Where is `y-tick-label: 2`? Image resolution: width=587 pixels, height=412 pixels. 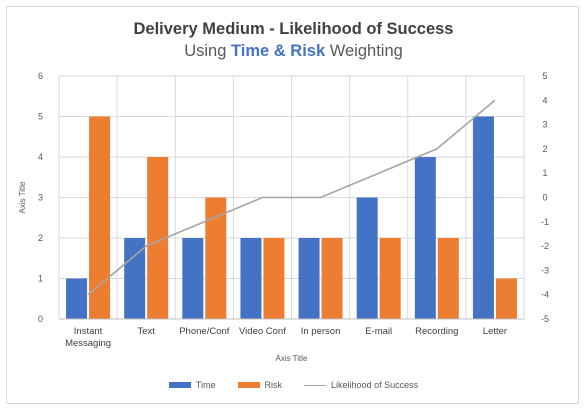 y-tick-label: 2 is located at coordinates (40, 238).